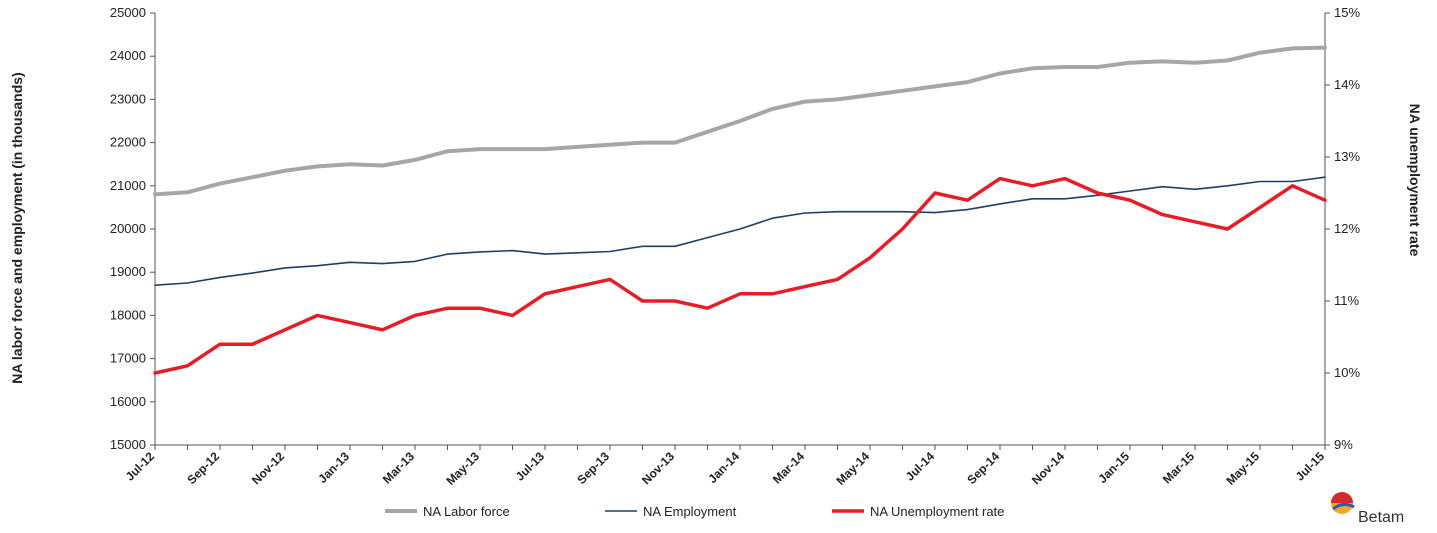  I want to click on y-left-tick-label: 24000, so click(128, 55).